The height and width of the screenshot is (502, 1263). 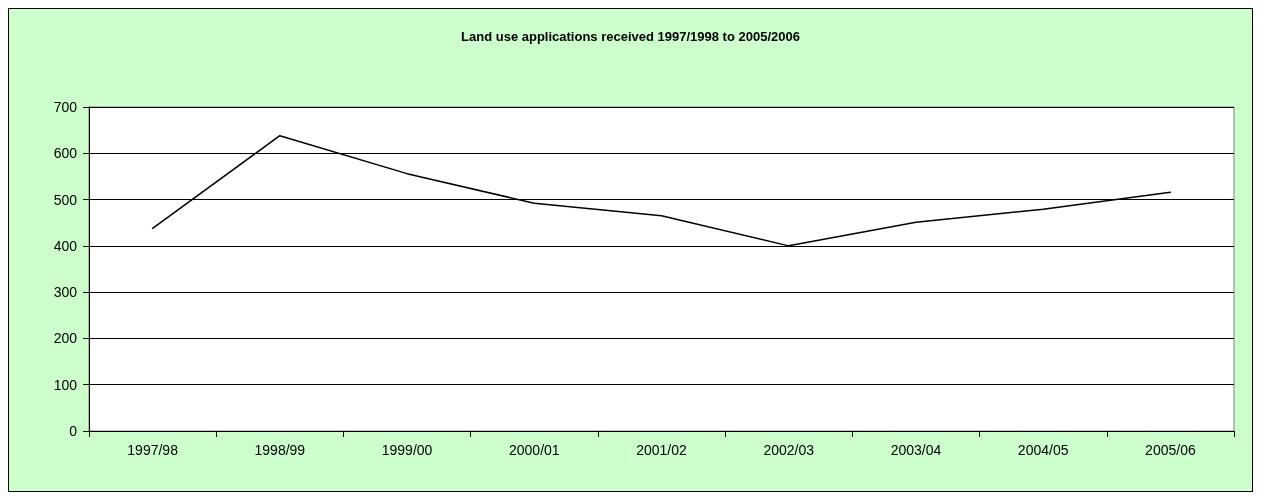 What do you see at coordinates (65, 338) in the screenshot?
I see `y-tick-label: 200` at bounding box center [65, 338].